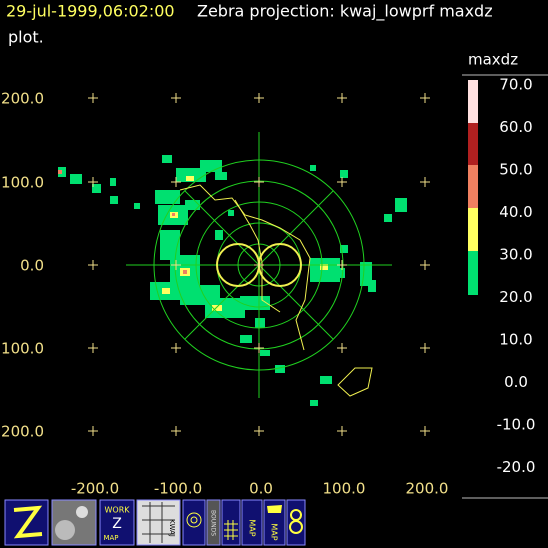 This screenshot has width=548, height=548. What do you see at coordinates (276, 290) in the screenshot?
I see `map-overlay` at bounding box center [276, 290].